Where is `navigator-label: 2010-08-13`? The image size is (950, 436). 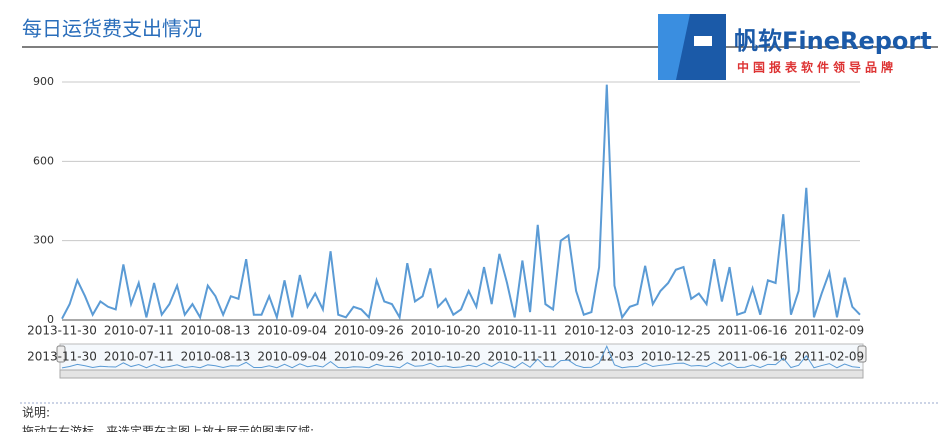 navigator-label: 2010-08-13 is located at coordinates (216, 357).